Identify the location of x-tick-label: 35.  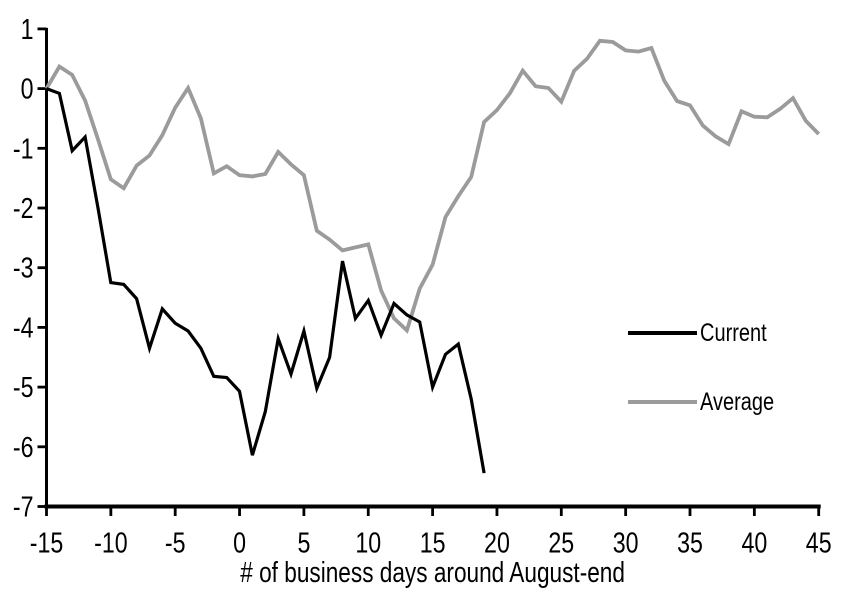
(690, 542).